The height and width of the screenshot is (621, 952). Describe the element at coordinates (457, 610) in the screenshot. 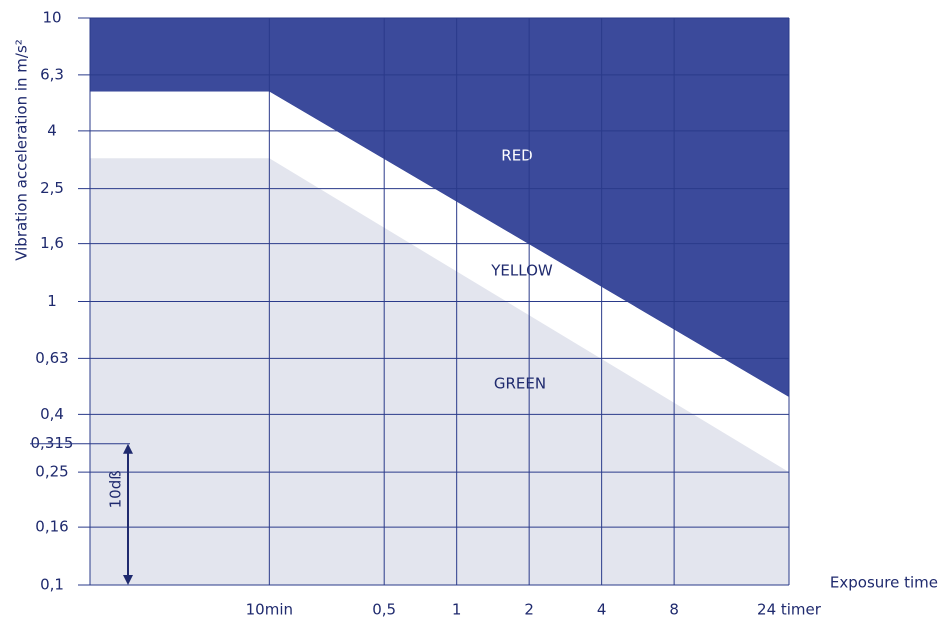

I see `x-tick-label: 1` at that location.